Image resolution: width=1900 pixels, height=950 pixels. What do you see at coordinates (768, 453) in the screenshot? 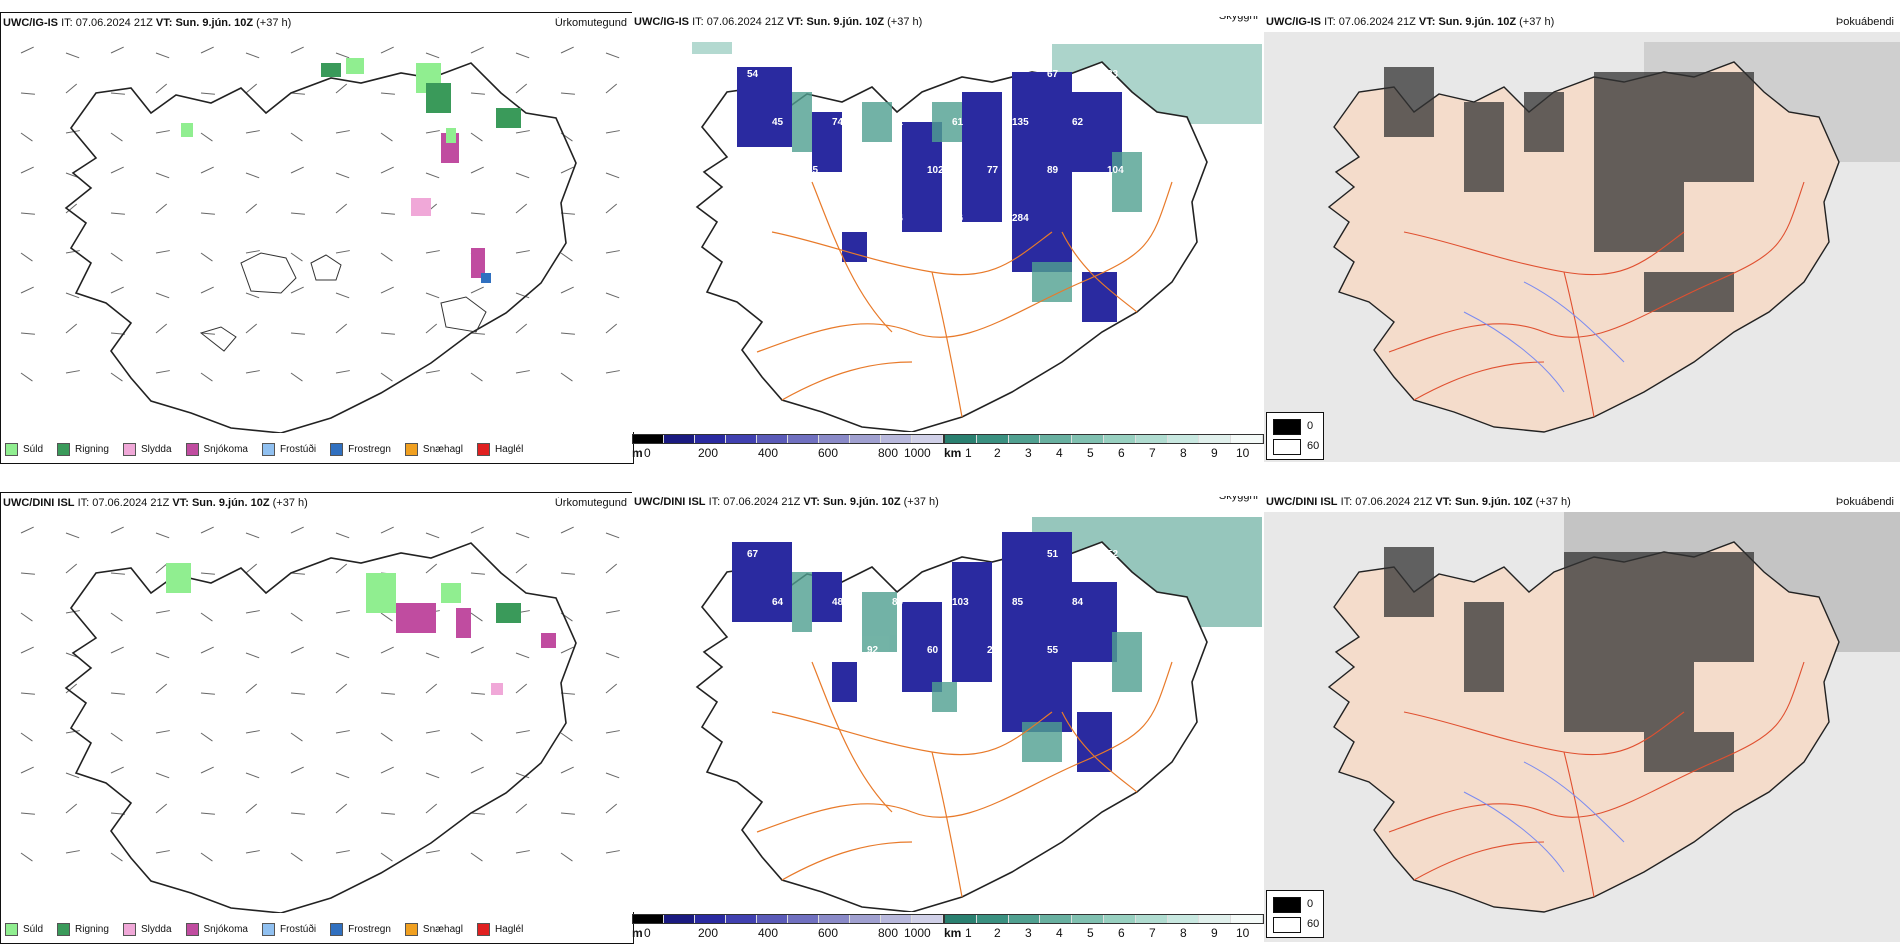
I see `ceiling-tick: 400` at bounding box center [768, 453].